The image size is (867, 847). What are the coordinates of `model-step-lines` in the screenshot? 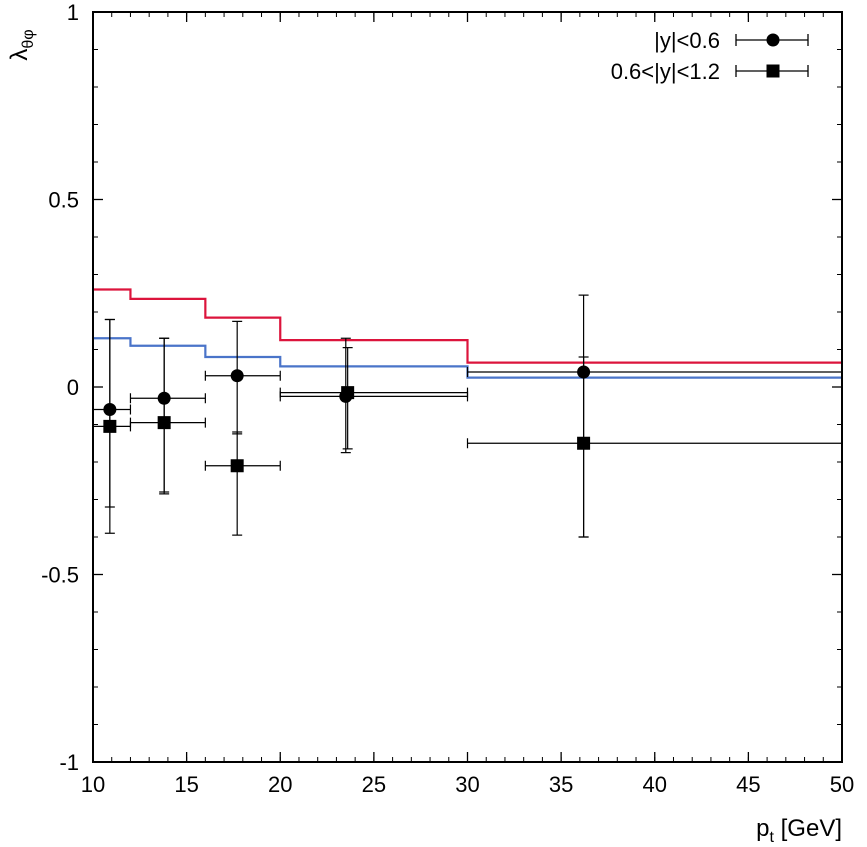 It's located at (467, 333).